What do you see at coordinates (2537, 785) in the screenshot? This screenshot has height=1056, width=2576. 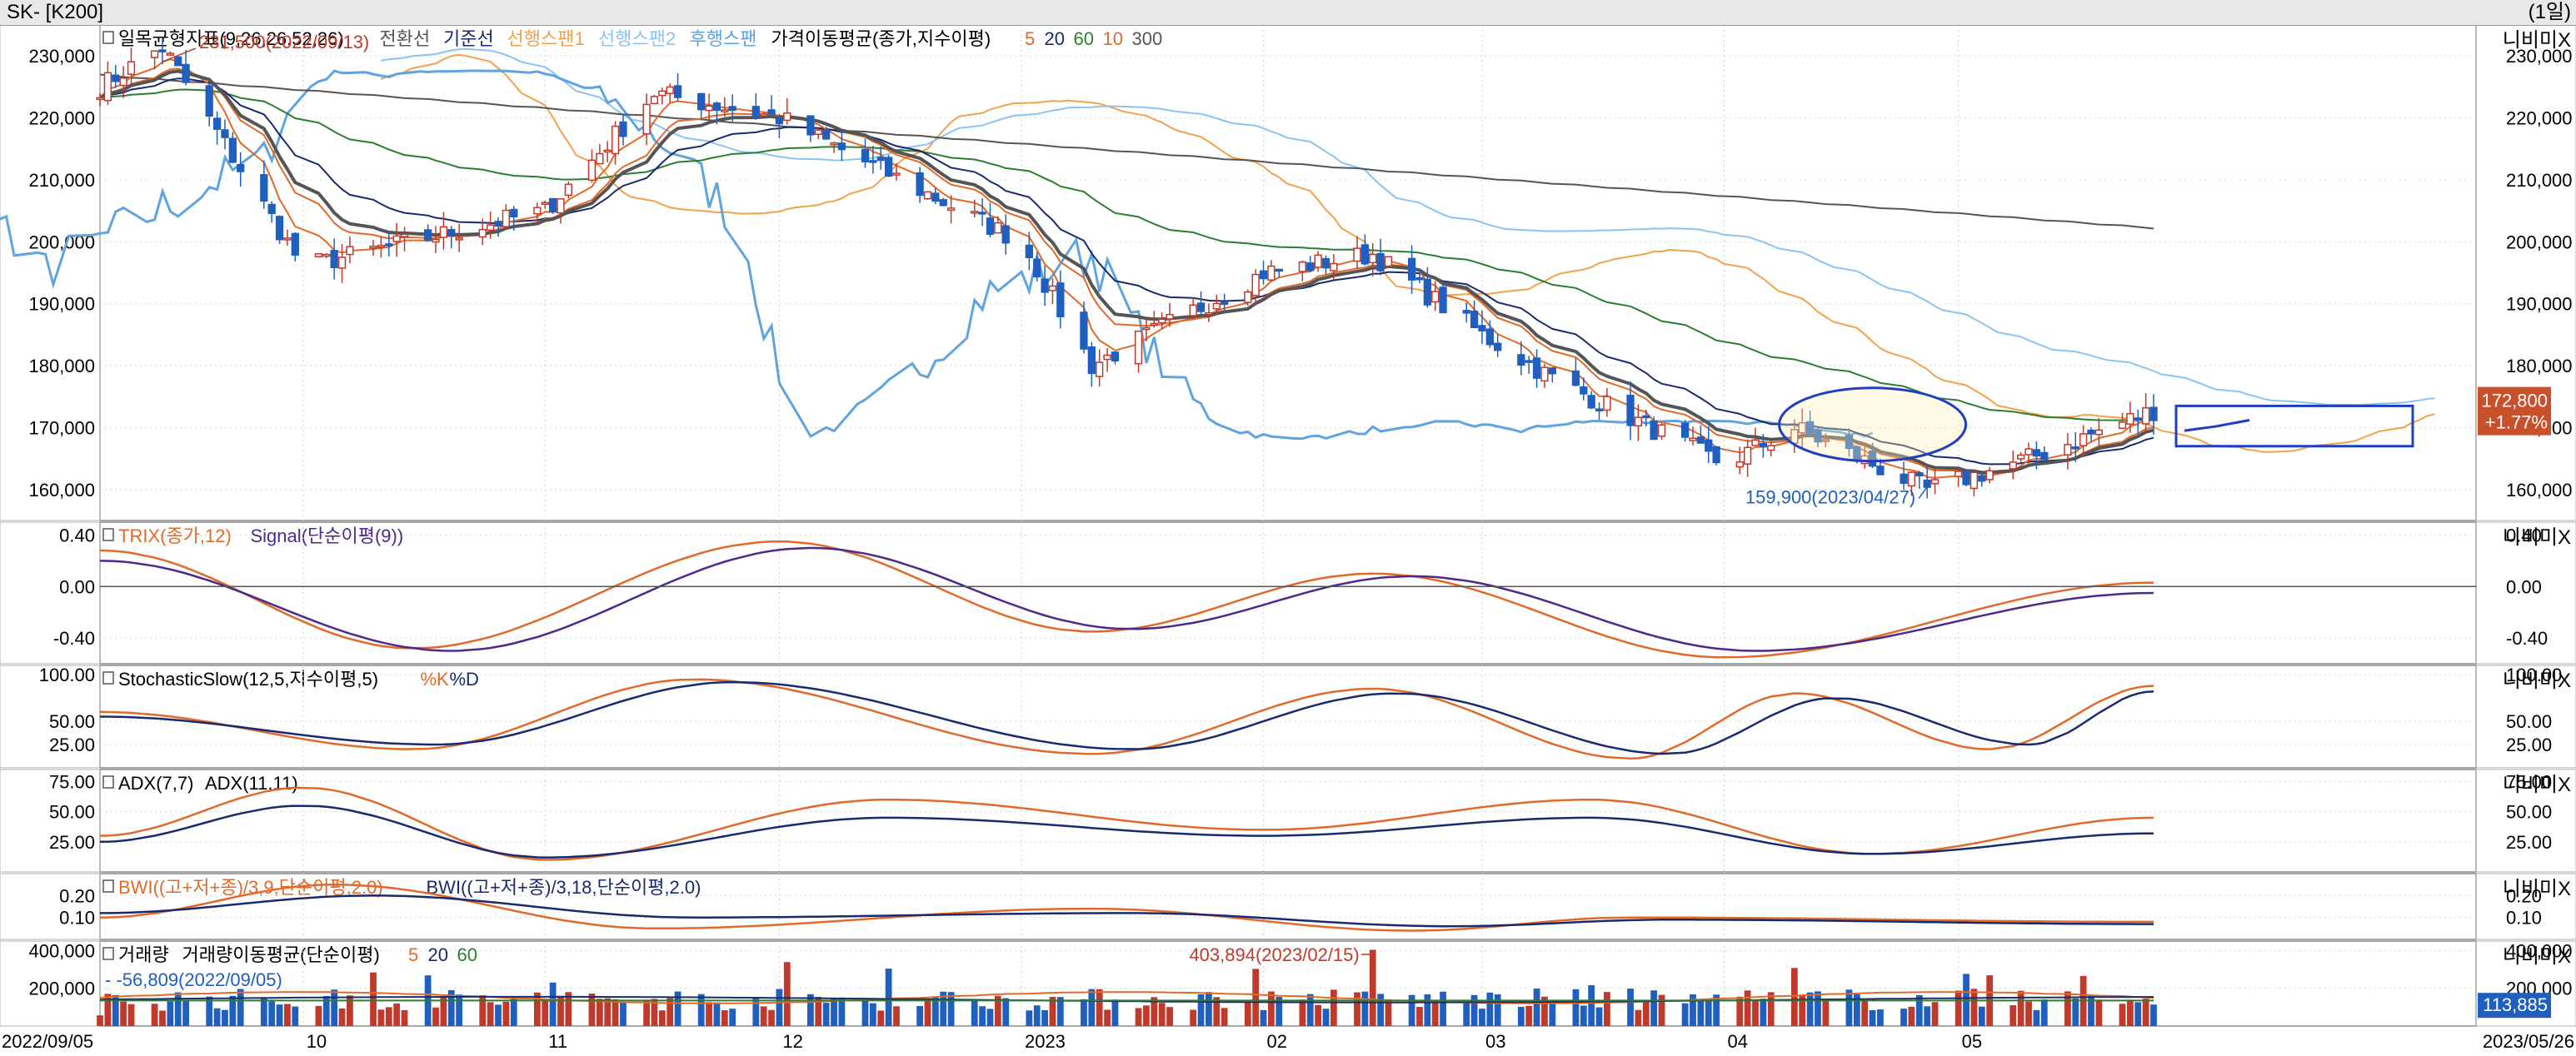 I see `scale-button-adx: 니비미X` at bounding box center [2537, 785].